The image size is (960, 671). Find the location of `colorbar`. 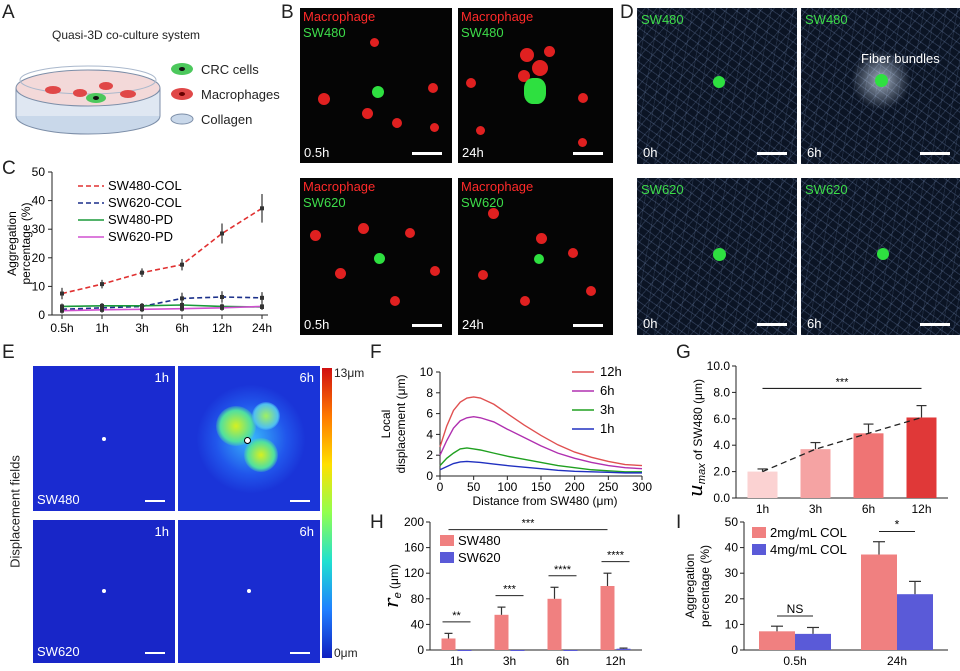

colorbar is located at coordinates (327, 513).